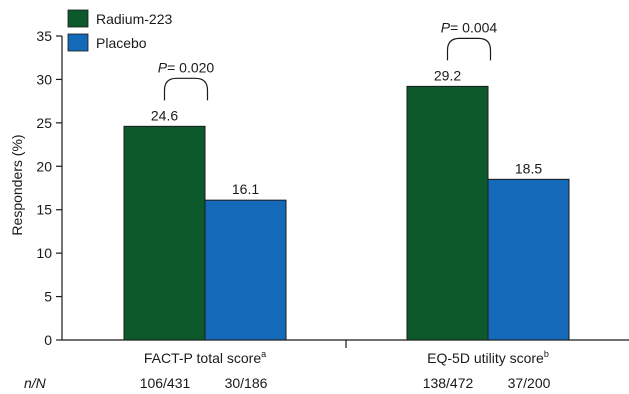 This screenshot has height=394, width=629. Describe the element at coordinates (186, 67) in the screenshot. I see `p-value-label-fact-p: P= 0.020` at that location.